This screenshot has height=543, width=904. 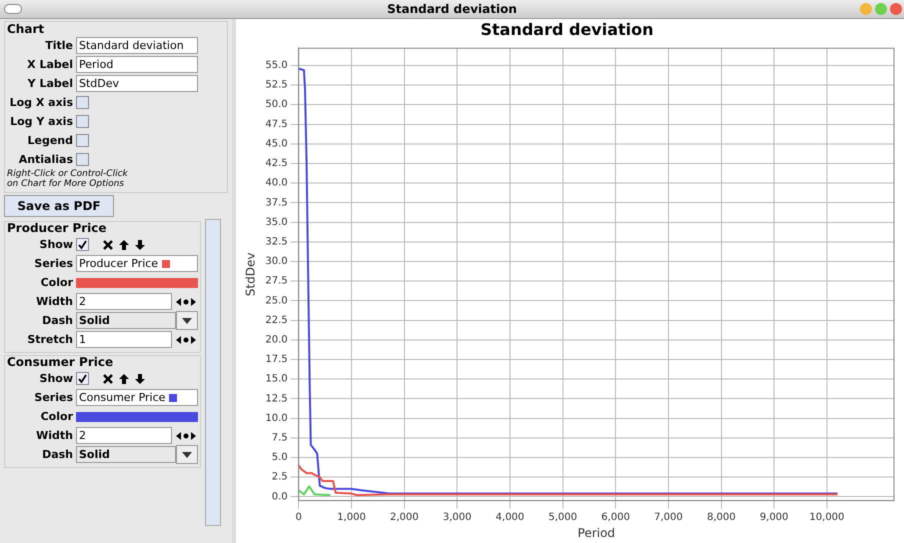 What do you see at coordinates (721, 518) in the screenshot?
I see `x-tick-label: 8,000` at bounding box center [721, 518].